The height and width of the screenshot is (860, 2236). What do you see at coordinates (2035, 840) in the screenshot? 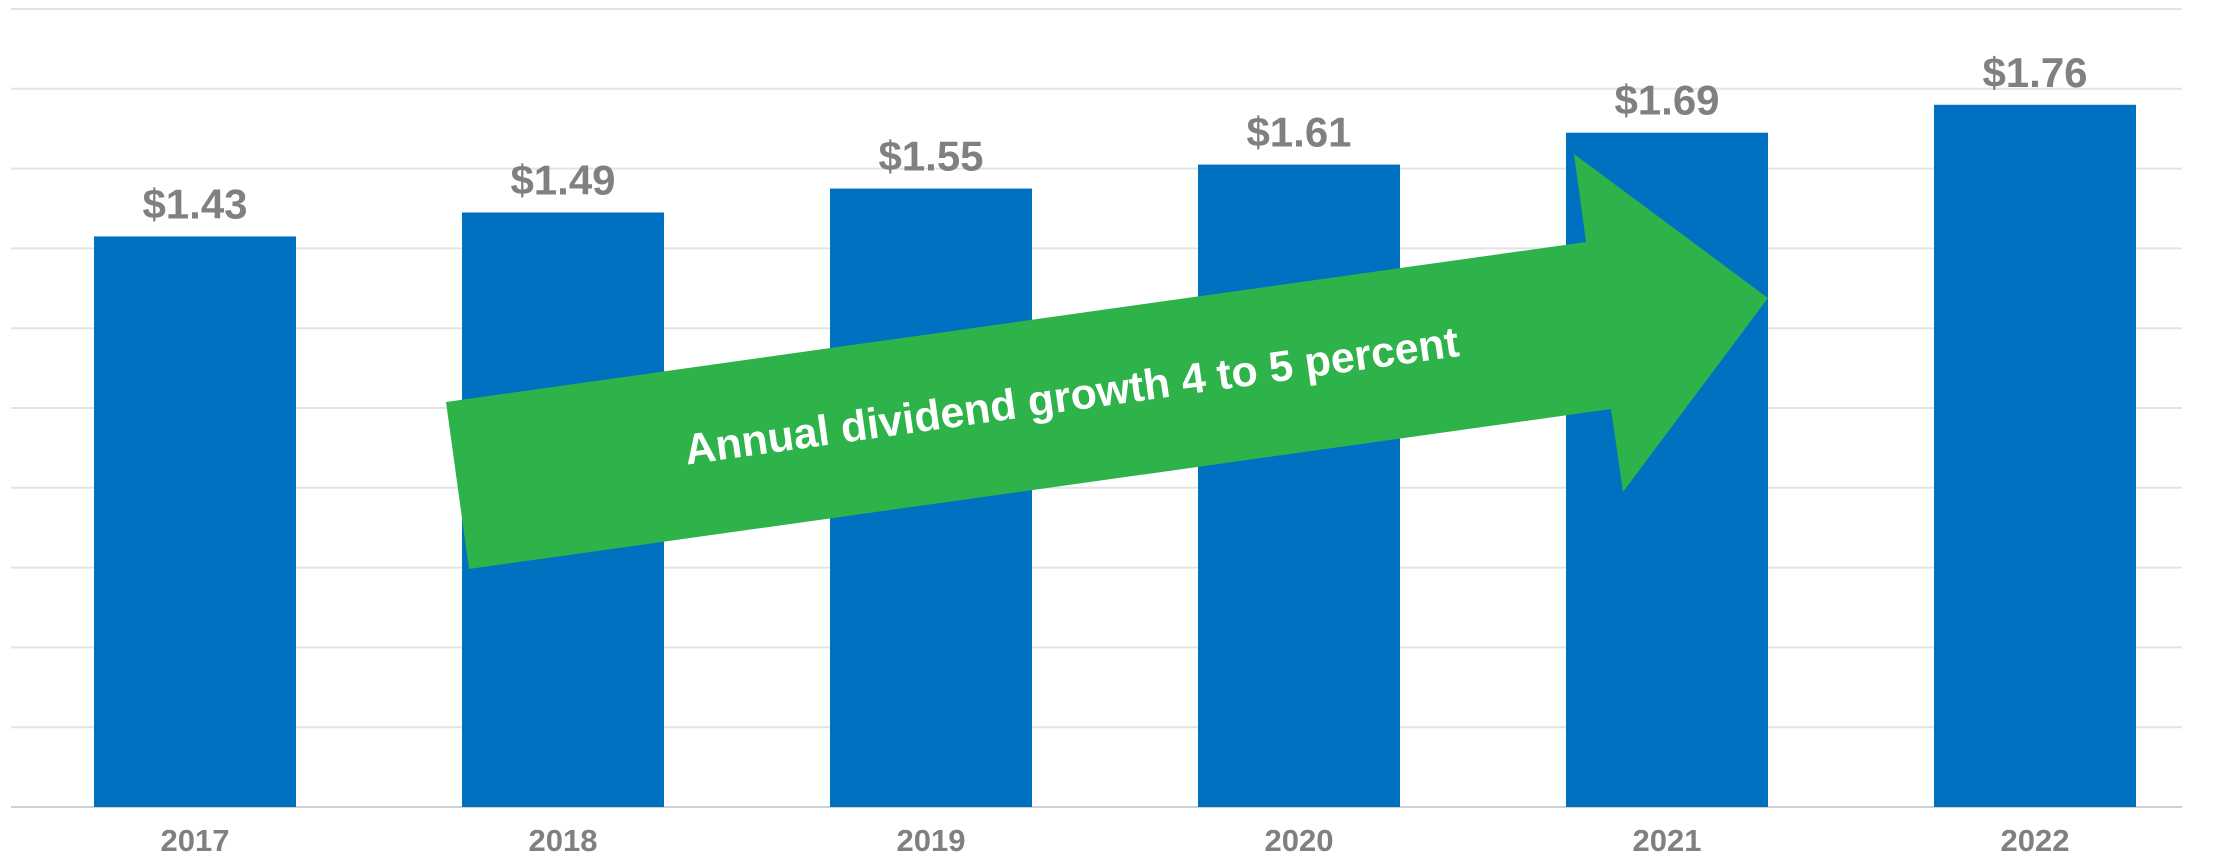
I see `x-tick-label: 2022` at bounding box center [2035, 840].